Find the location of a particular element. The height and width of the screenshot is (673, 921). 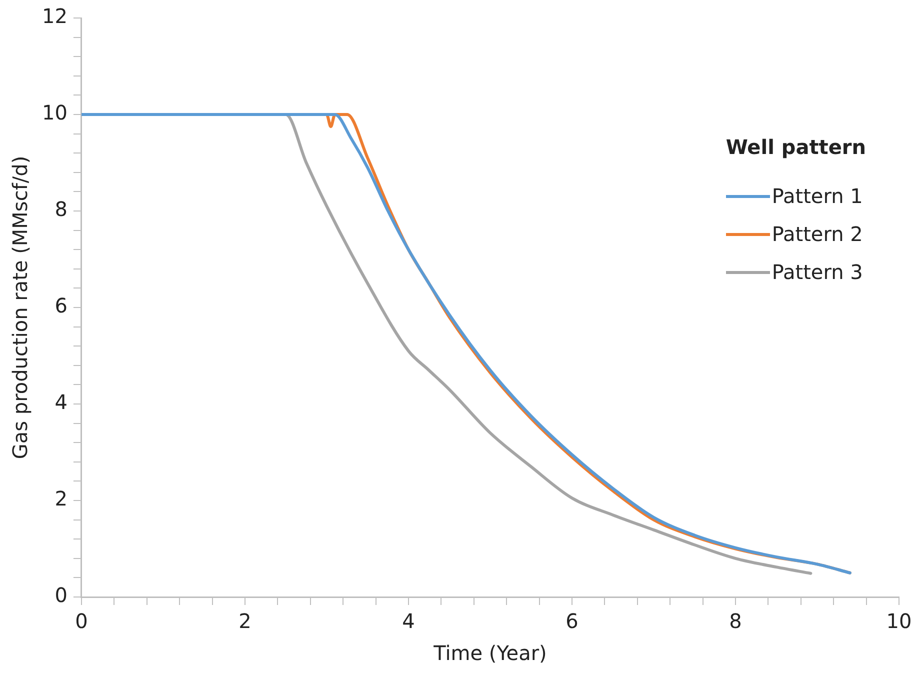

y-tick-label: 6 is located at coordinates (61, 306).